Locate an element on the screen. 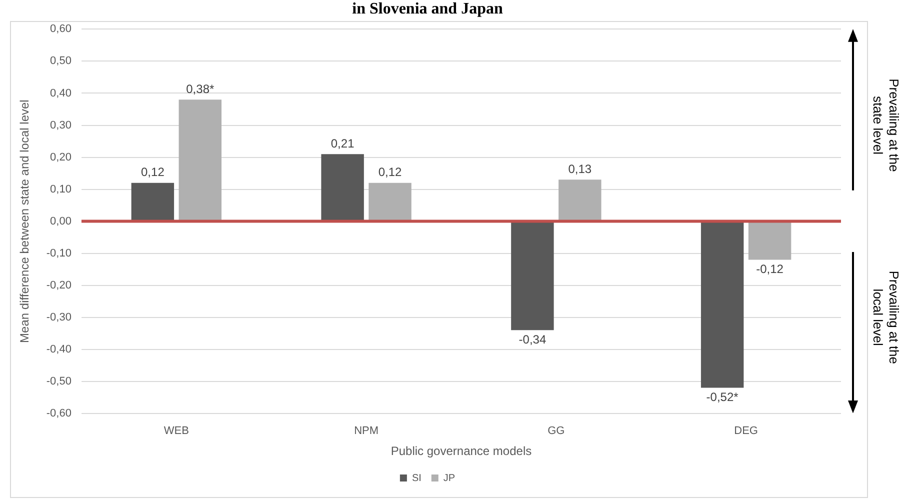 This screenshot has width=903, height=501. x-axis-title: Public governance models is located at coordinates (461, 451).